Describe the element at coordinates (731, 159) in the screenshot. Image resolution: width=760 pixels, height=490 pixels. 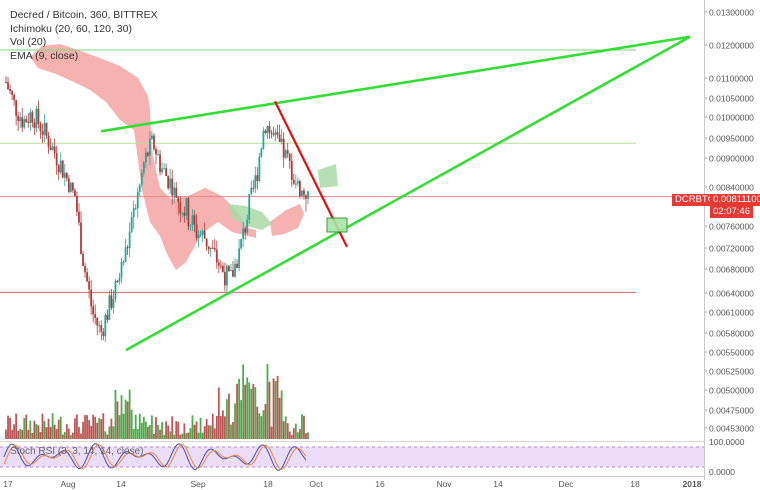
I see `y-tick-label: 0.00900000` at that location.